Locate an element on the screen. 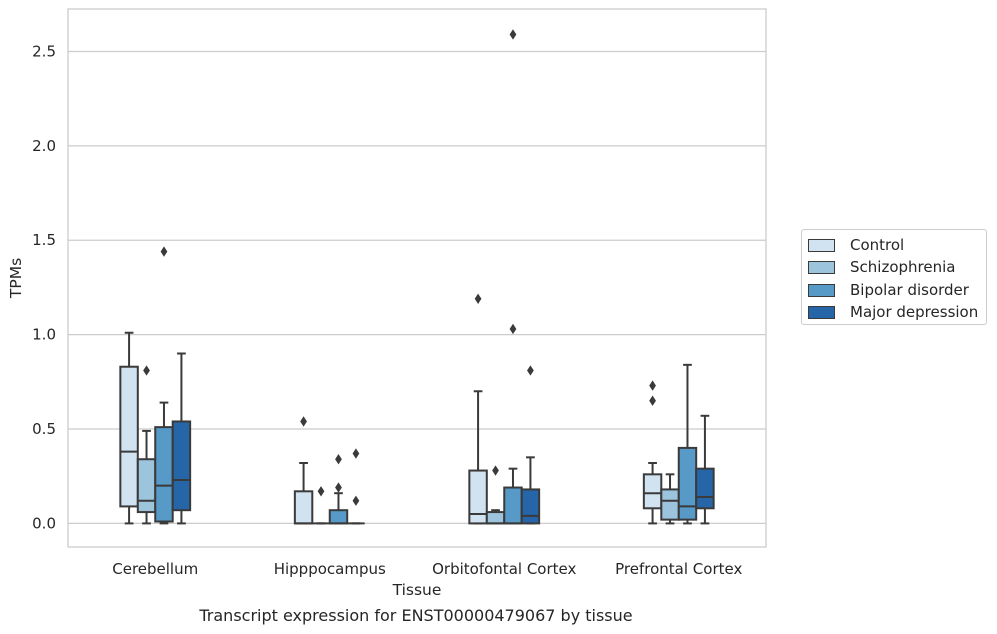 This screenshot has height=634, width=997. x-tick-label: Prefrontal Cortex is located at coordinates (678, 569).